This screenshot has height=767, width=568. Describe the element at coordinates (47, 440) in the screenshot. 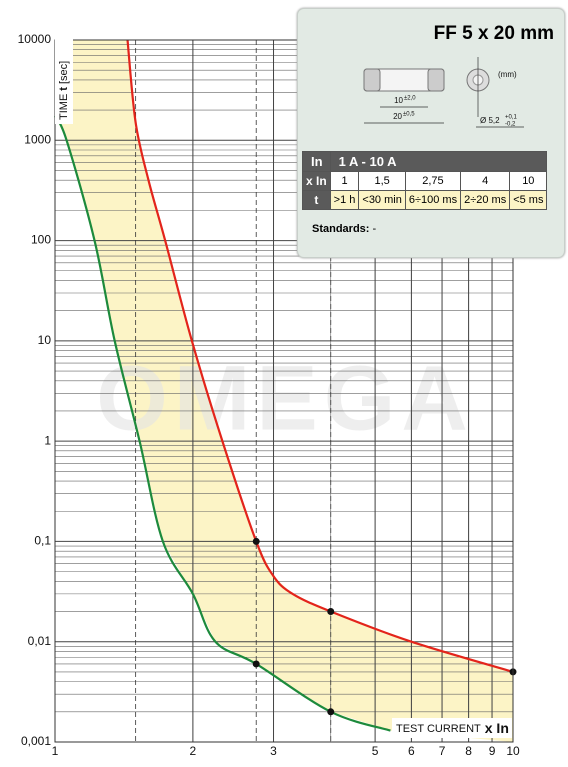

I see `y-tick-label: 1` at that location.